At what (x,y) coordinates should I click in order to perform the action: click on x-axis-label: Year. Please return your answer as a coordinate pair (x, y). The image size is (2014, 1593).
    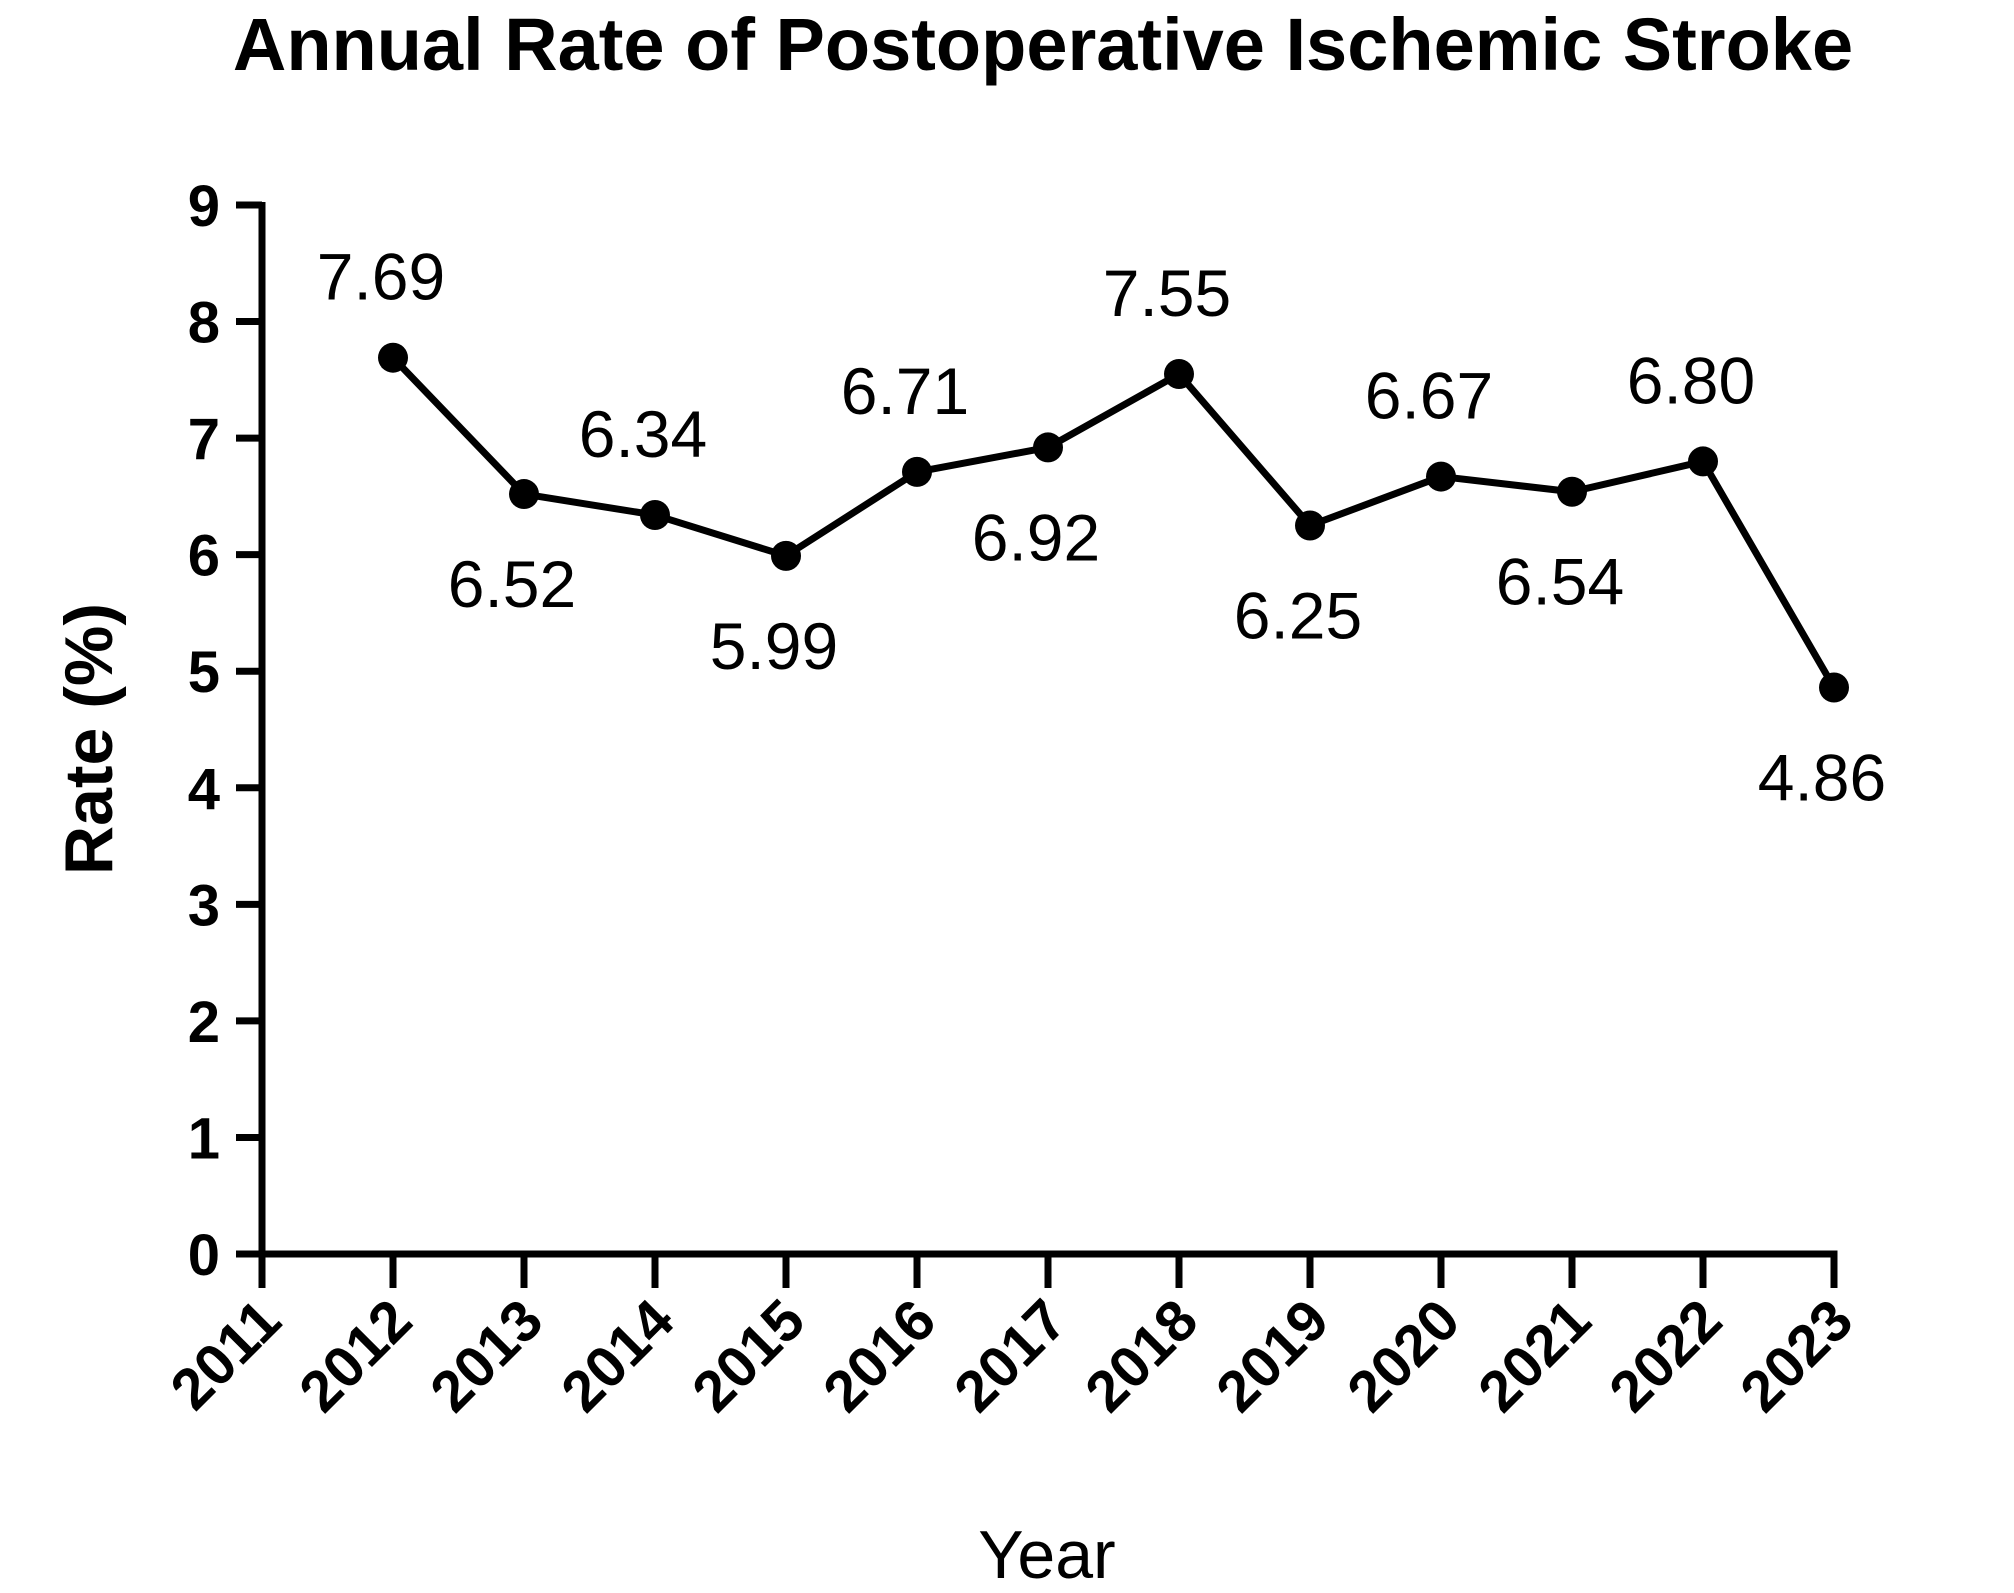
    Looking at the image, I should click on (1046, 1555).